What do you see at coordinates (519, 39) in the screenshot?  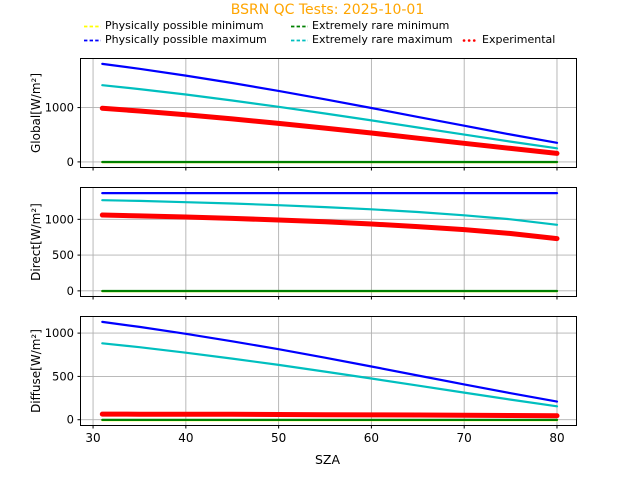 I see `legend-label: Experimental` at bounding box center [519, 39].